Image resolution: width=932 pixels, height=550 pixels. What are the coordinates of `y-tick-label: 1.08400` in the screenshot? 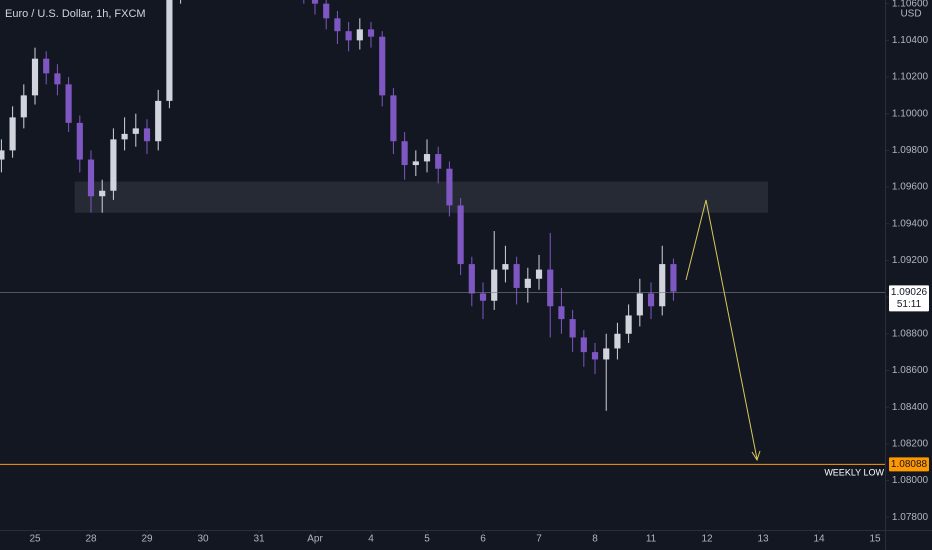 It's located at (910, 407).